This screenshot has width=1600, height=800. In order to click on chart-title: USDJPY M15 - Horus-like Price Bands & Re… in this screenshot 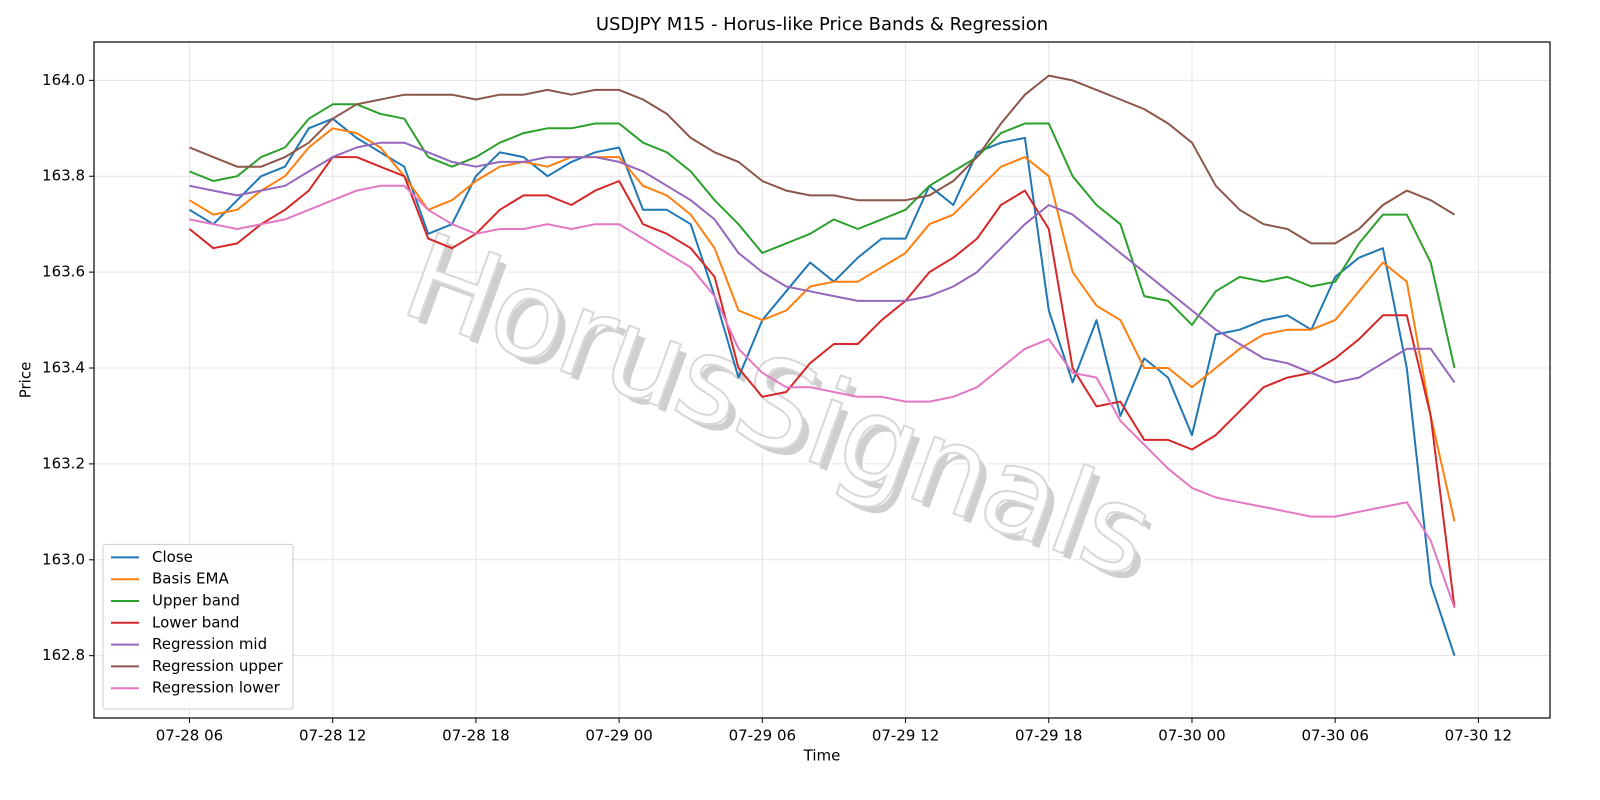, I will do `click(822, 24)`.